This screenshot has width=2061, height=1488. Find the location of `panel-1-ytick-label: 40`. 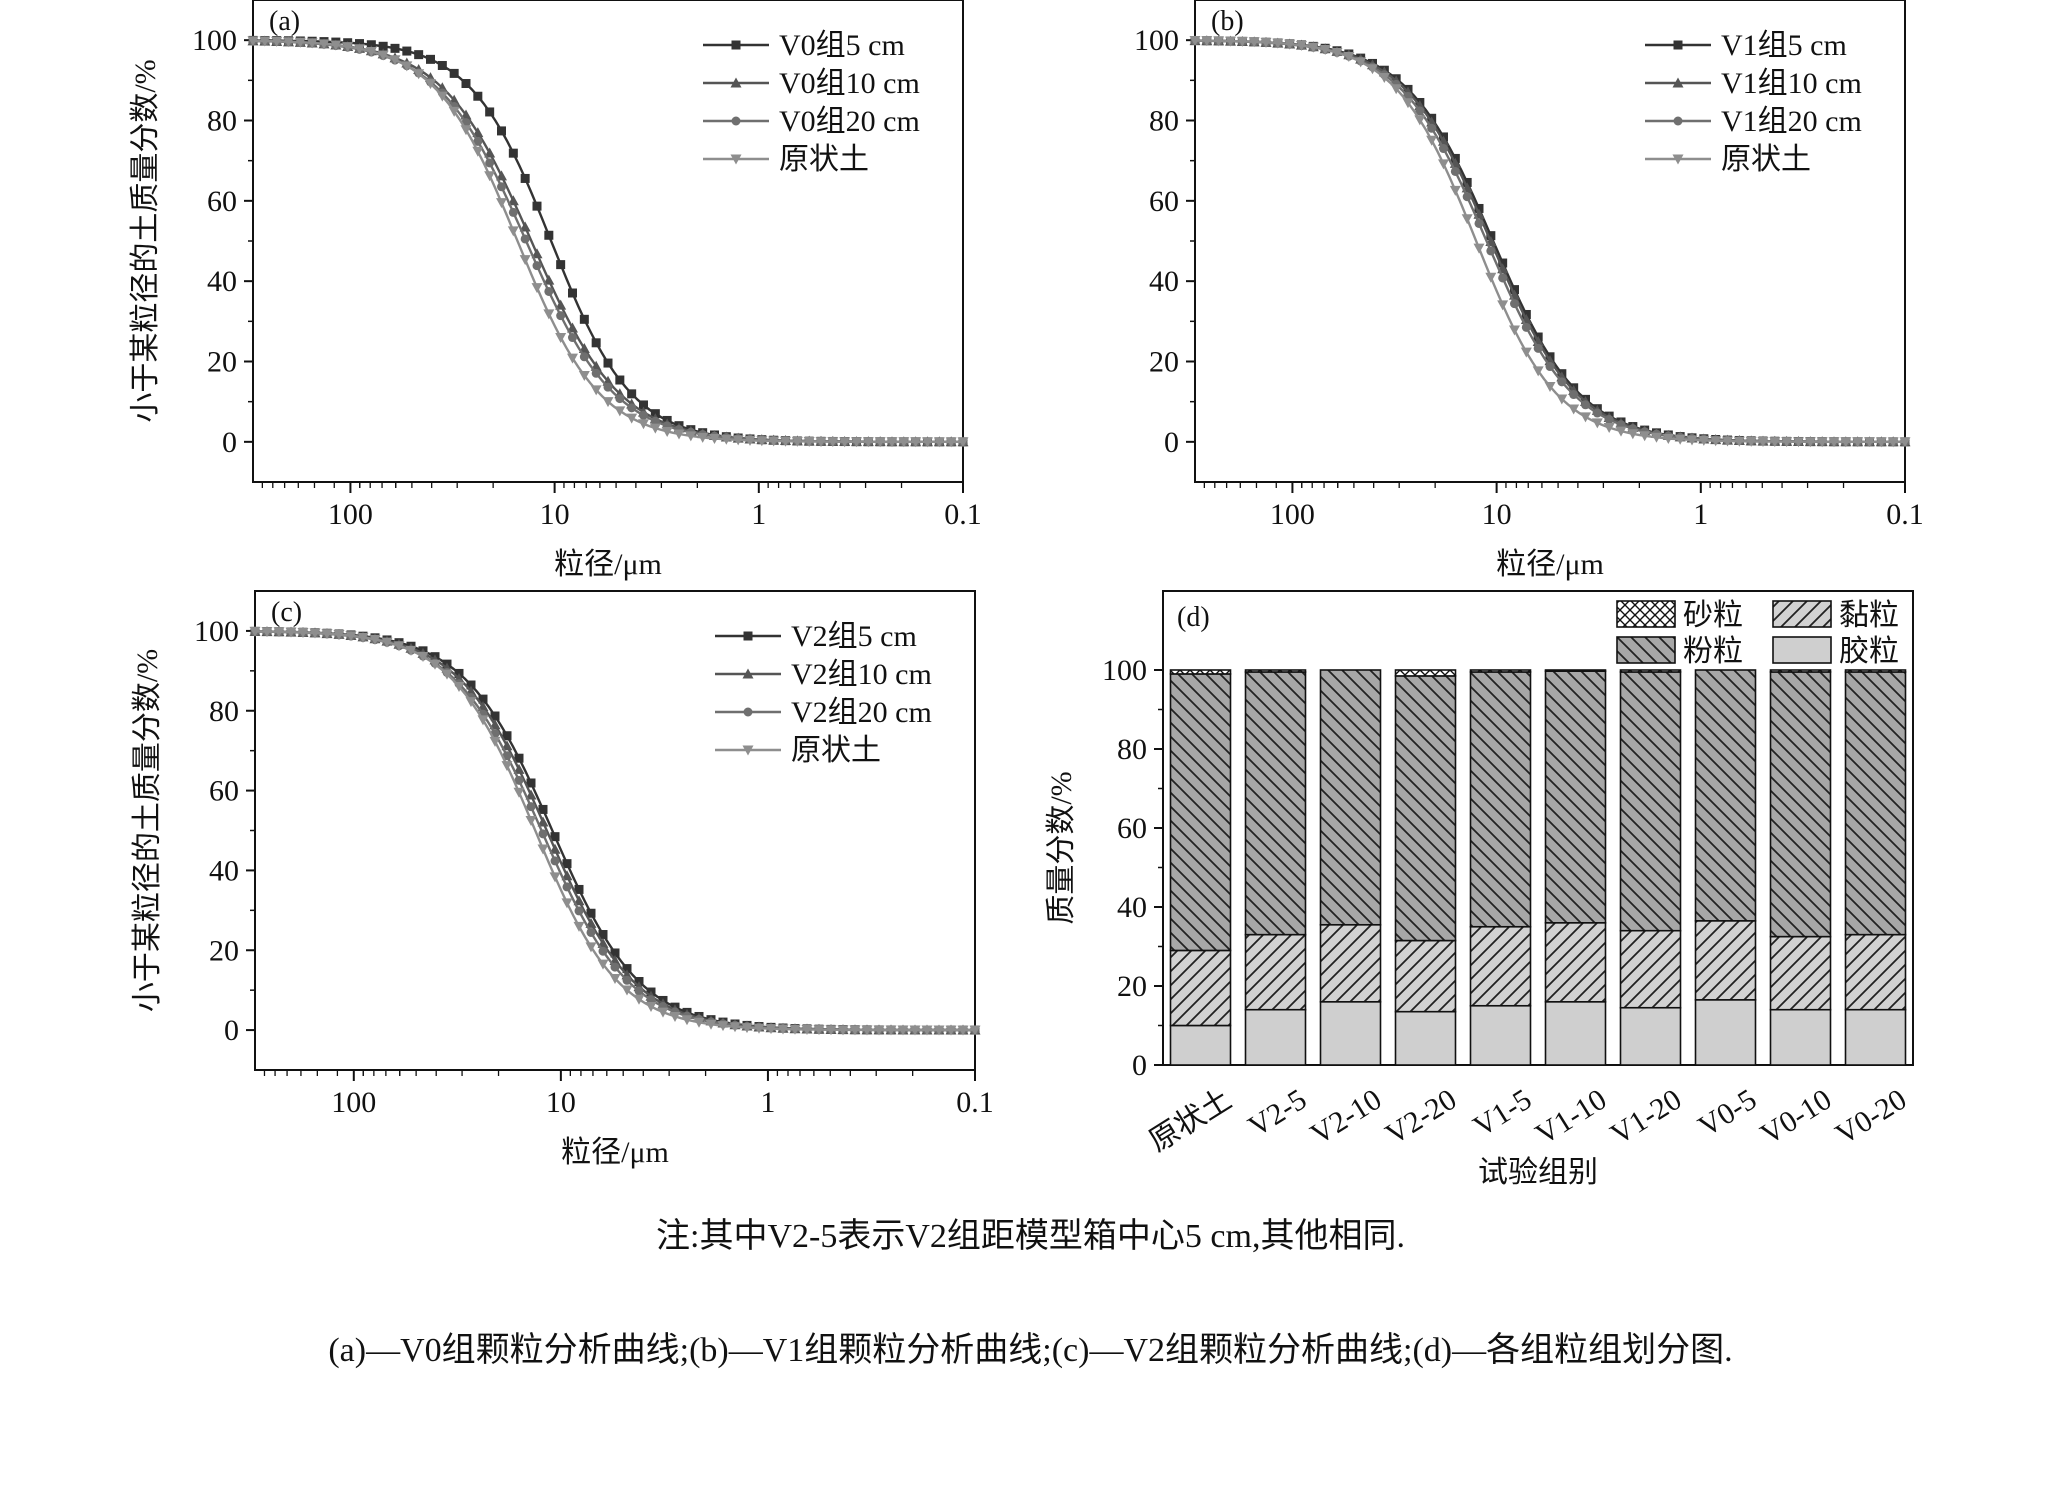

panel-1-ytick-label: 40 is located at coordinates (222, 281).